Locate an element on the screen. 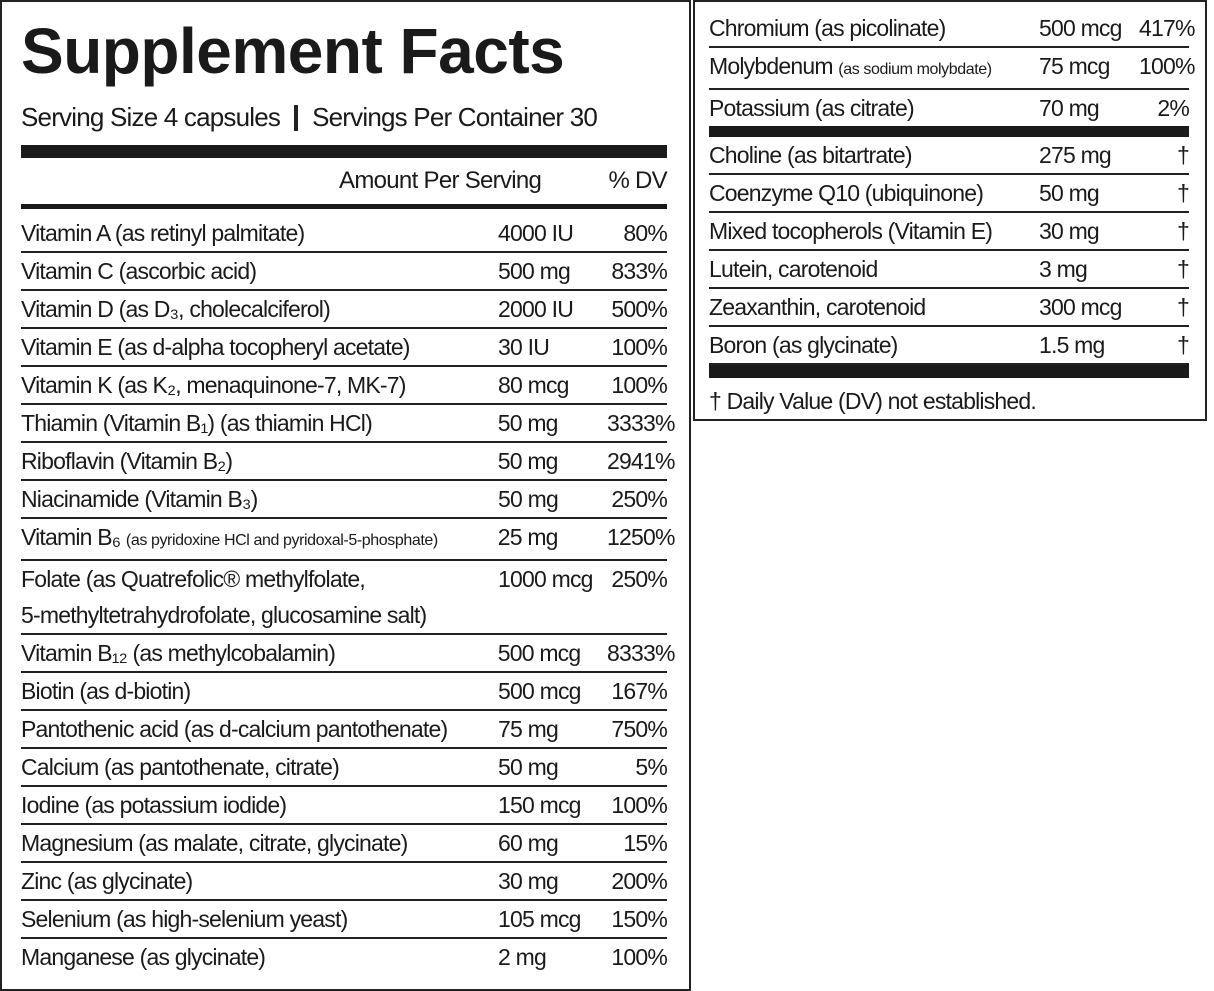  nutrient-row: Vitamin C (ascorbic acid) 500 mg 833% is located at coordinates (344, 272).